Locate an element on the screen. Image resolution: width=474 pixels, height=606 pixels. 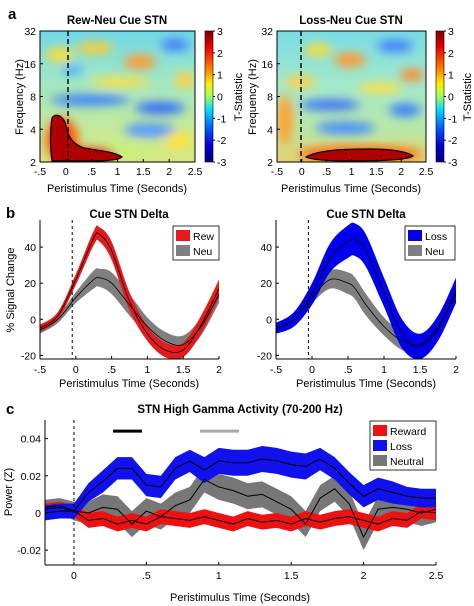
x-ticks: 0 .5 1 1.5 2 2.5 is located at coordinates (257, 572).